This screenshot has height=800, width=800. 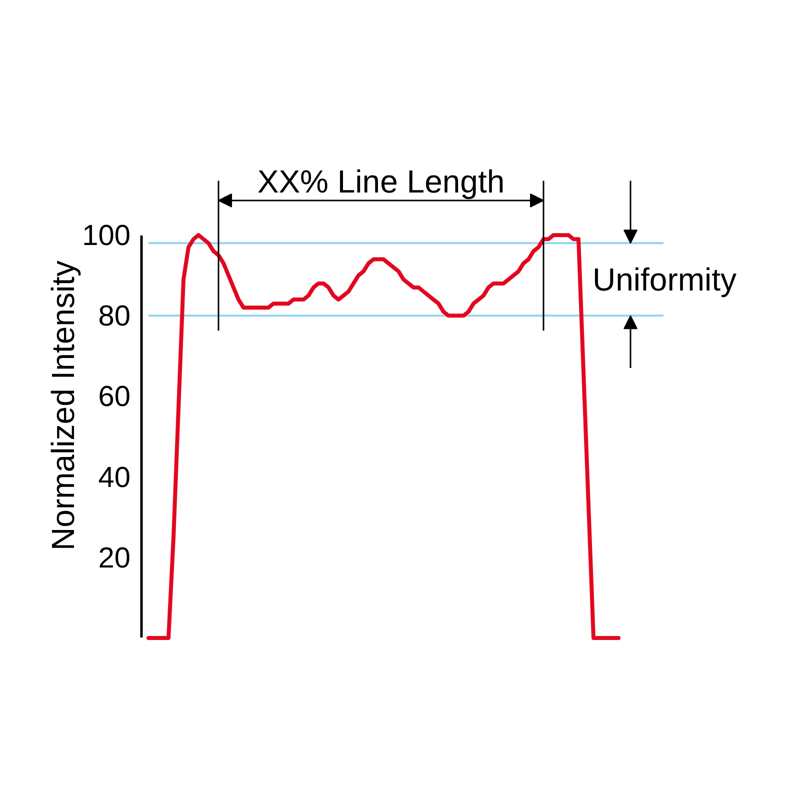 What do you see at coordinates (381, 182) in the screenshot?
I see `text: XX% Line Length` at bounding box center [381, 182].